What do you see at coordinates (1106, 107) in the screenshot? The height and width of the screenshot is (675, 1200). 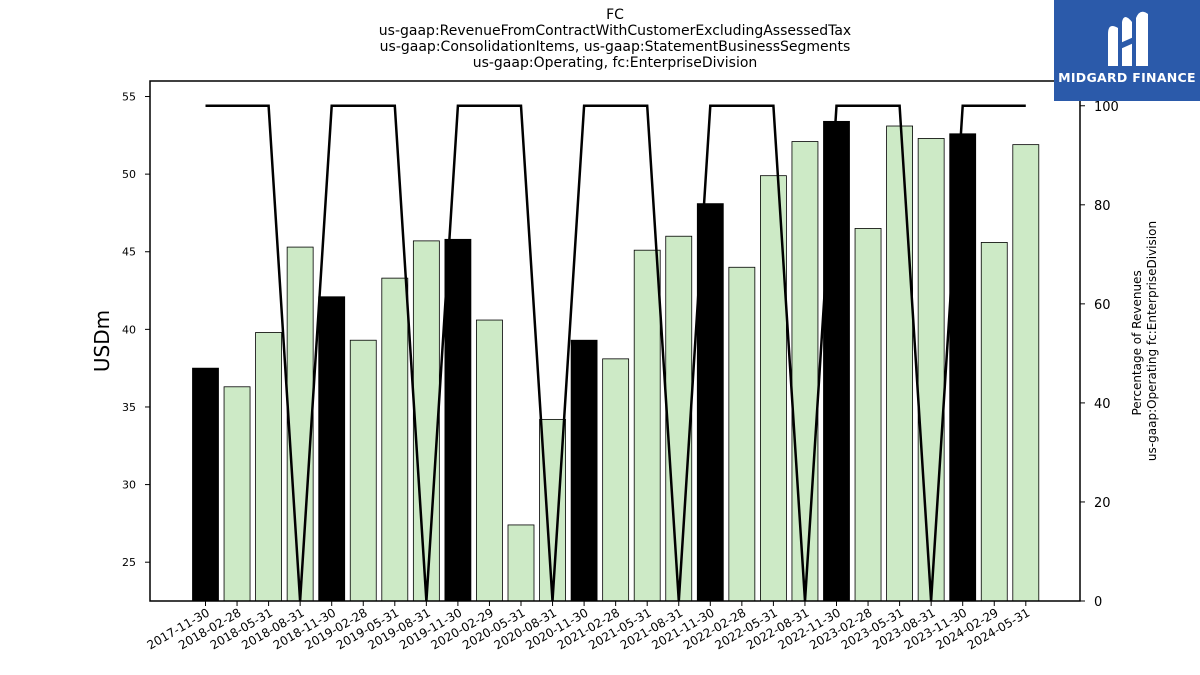 I see `y2-tick-label: 100` at bounding box center [1106, 107].